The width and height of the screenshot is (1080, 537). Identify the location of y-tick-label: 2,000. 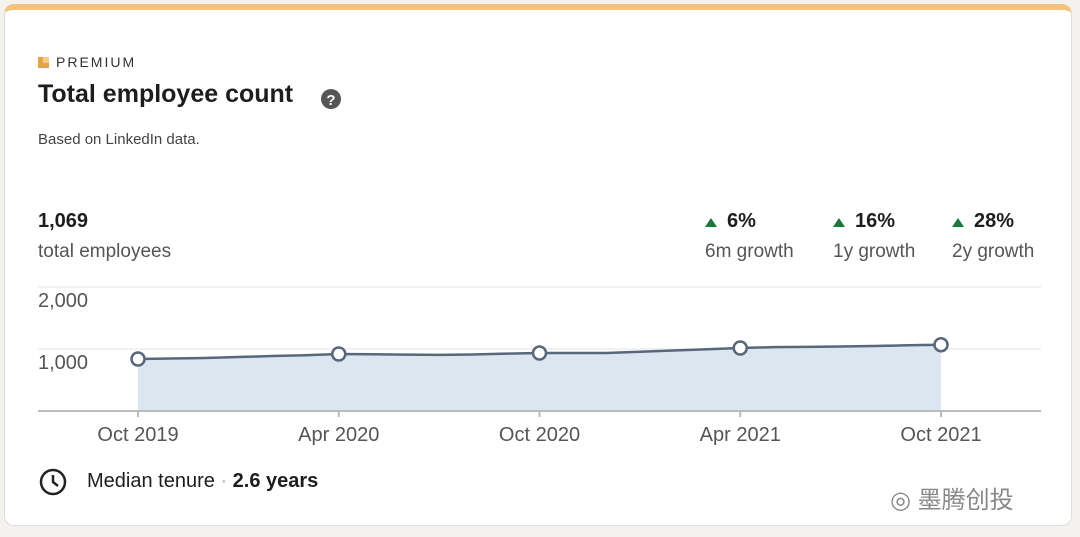
(63, 301).